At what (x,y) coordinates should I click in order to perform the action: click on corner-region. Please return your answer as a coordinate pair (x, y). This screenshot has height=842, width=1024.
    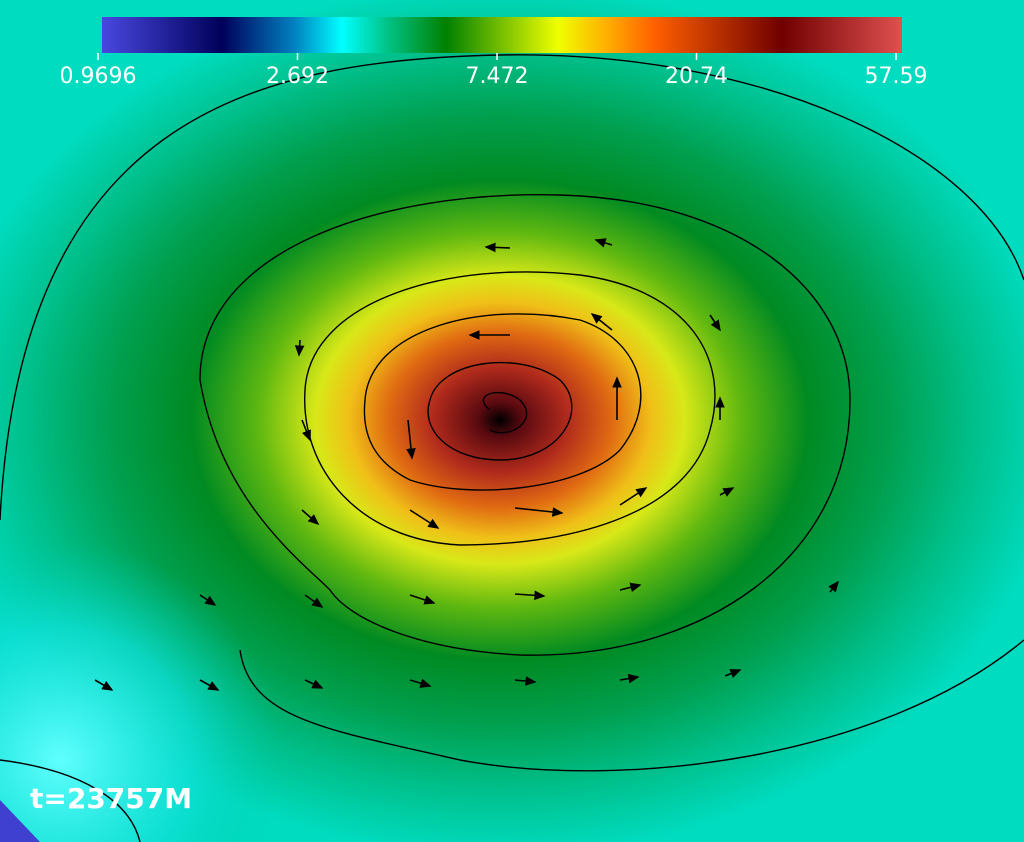
    Looking at the image, I should click on (20, 821).